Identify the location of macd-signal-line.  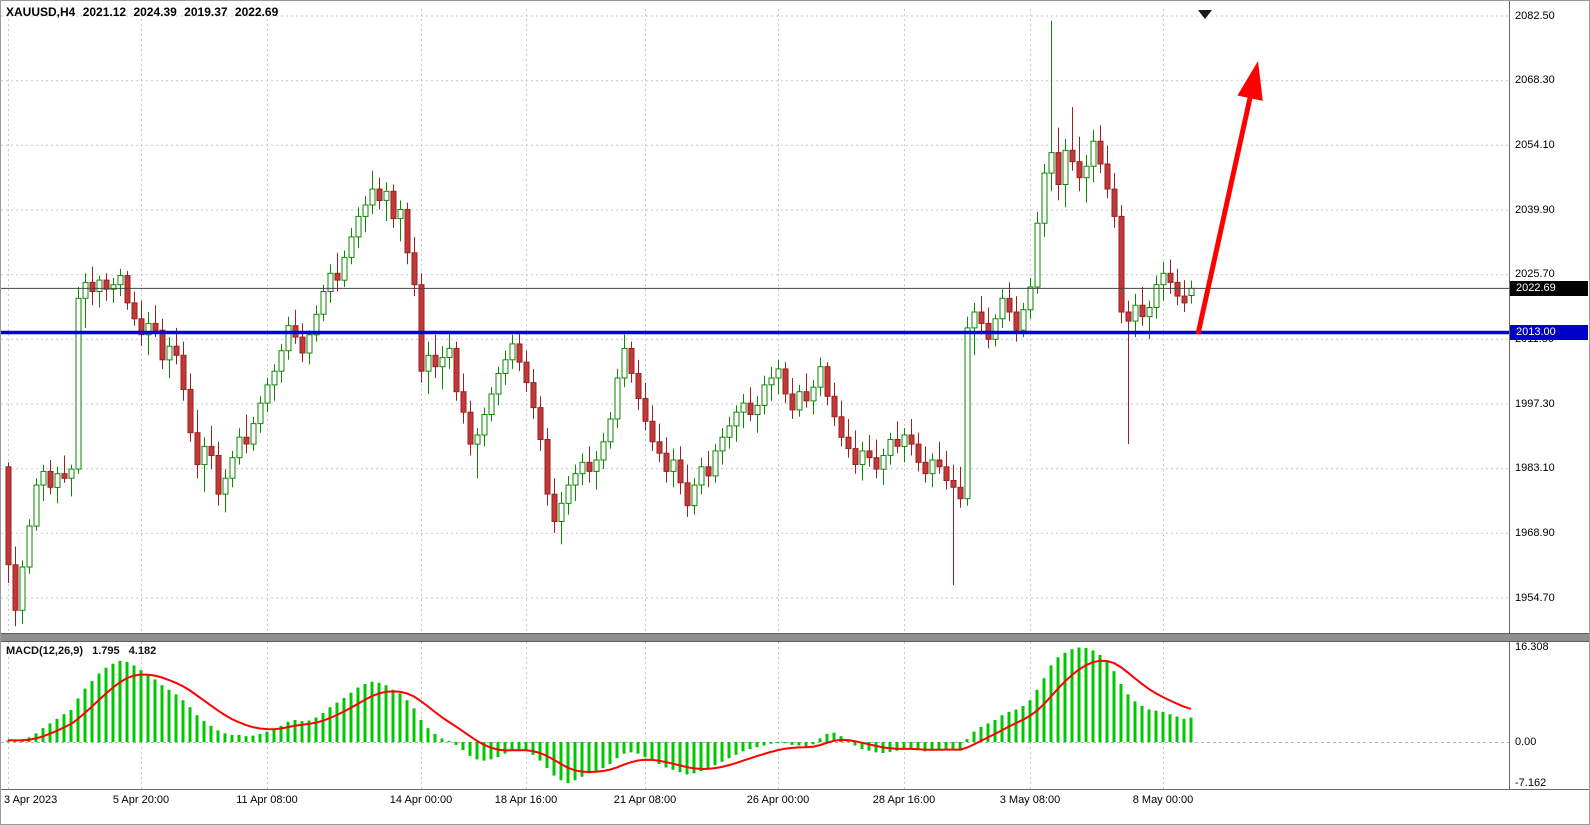
(599, 716).